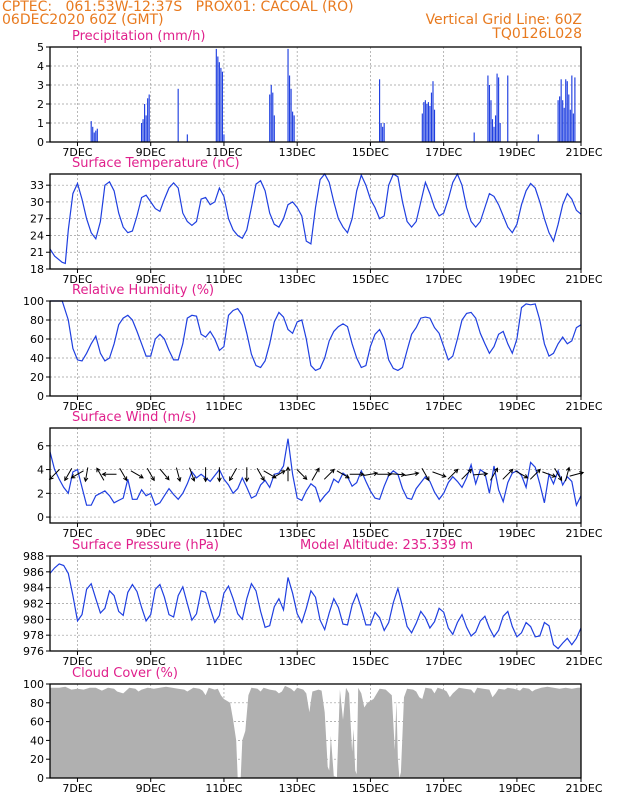 The image size is (618, 800). What do you see at coordinates (37, 235) in the screenshot?
I see `temperature-ytick-label: 24` at bounding box center [37, 235].